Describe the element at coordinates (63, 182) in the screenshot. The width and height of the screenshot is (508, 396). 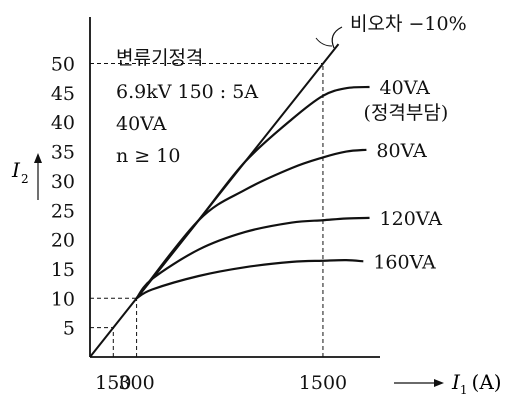
I see `y-tick-label-30: 30` at that location.